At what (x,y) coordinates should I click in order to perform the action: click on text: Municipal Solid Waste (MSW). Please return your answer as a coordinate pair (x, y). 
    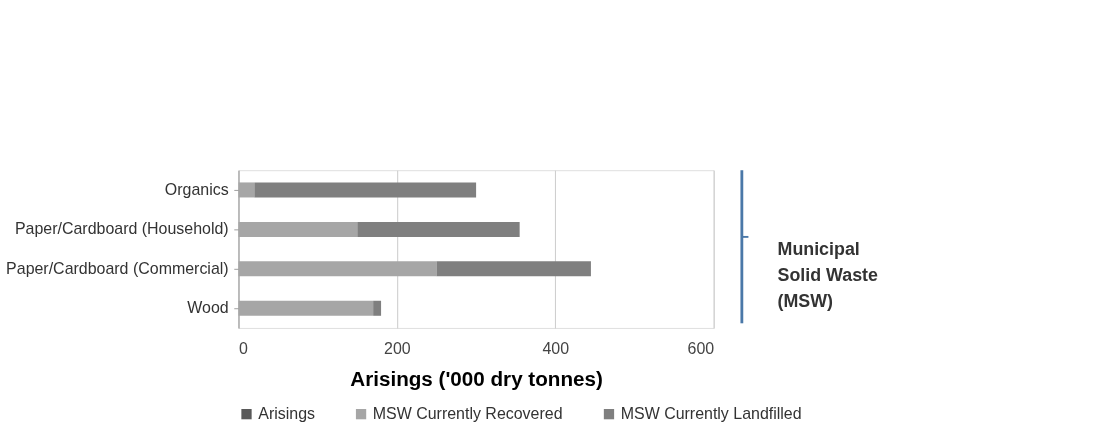
    Looking at the image, I should click on (827, 275).